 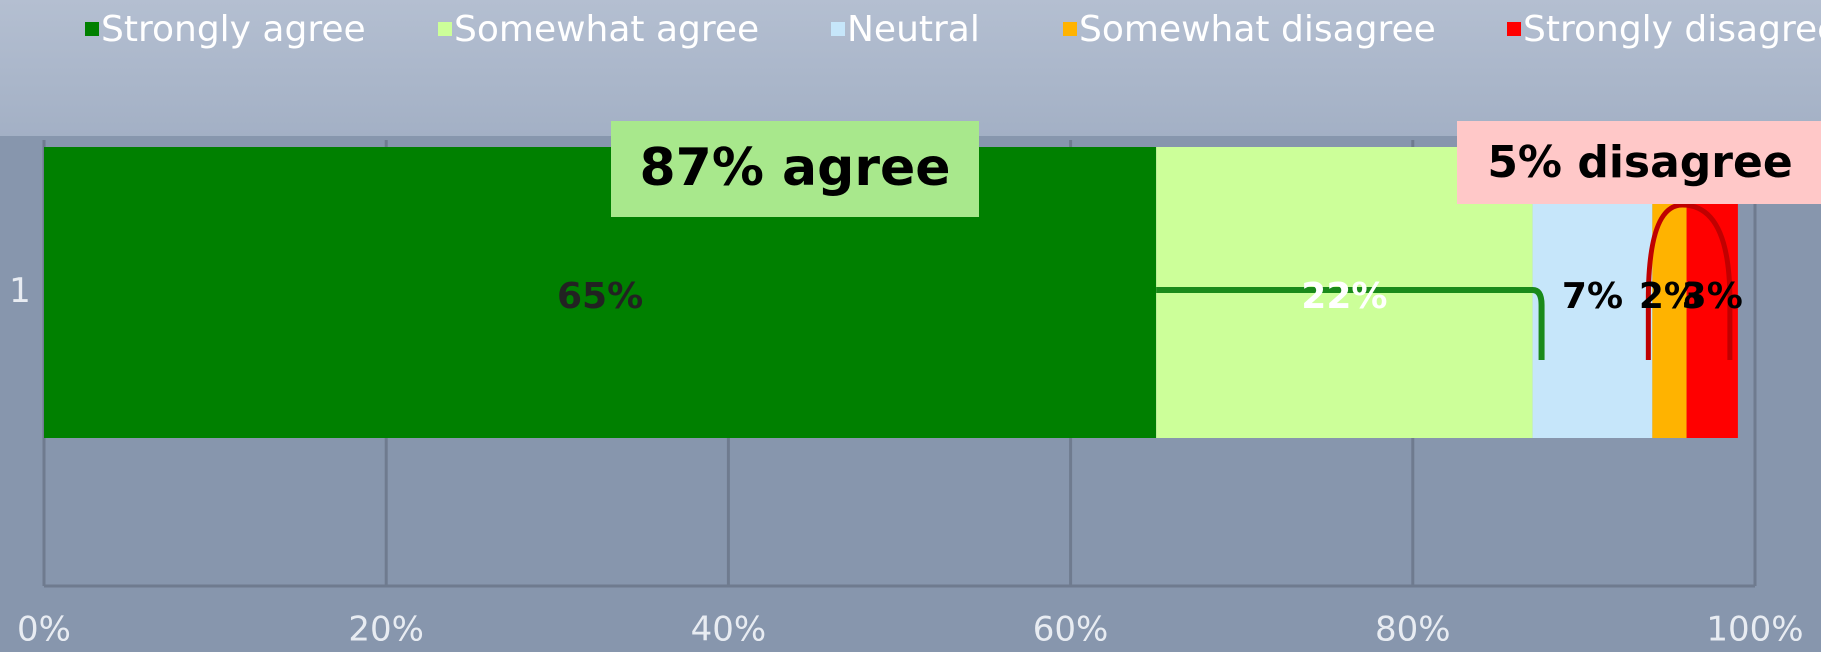 What do you see at coordinates (1071, 630) in the screenshot?
I see `x-tick-label: 60%` at bounding box center [1071, 630].